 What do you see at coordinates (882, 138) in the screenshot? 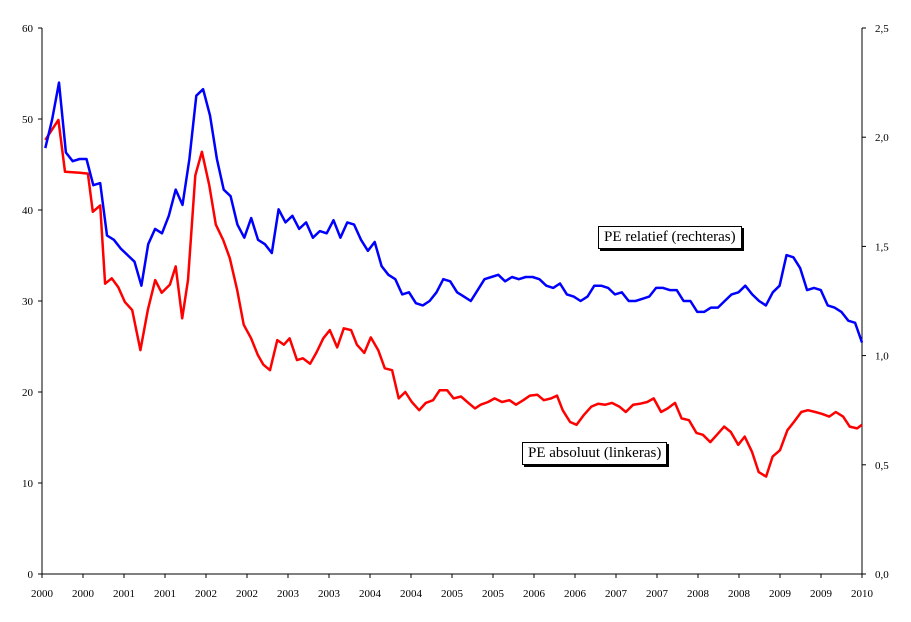
I see `right-tick-label: 2,0` at bounding box center [882, 138].